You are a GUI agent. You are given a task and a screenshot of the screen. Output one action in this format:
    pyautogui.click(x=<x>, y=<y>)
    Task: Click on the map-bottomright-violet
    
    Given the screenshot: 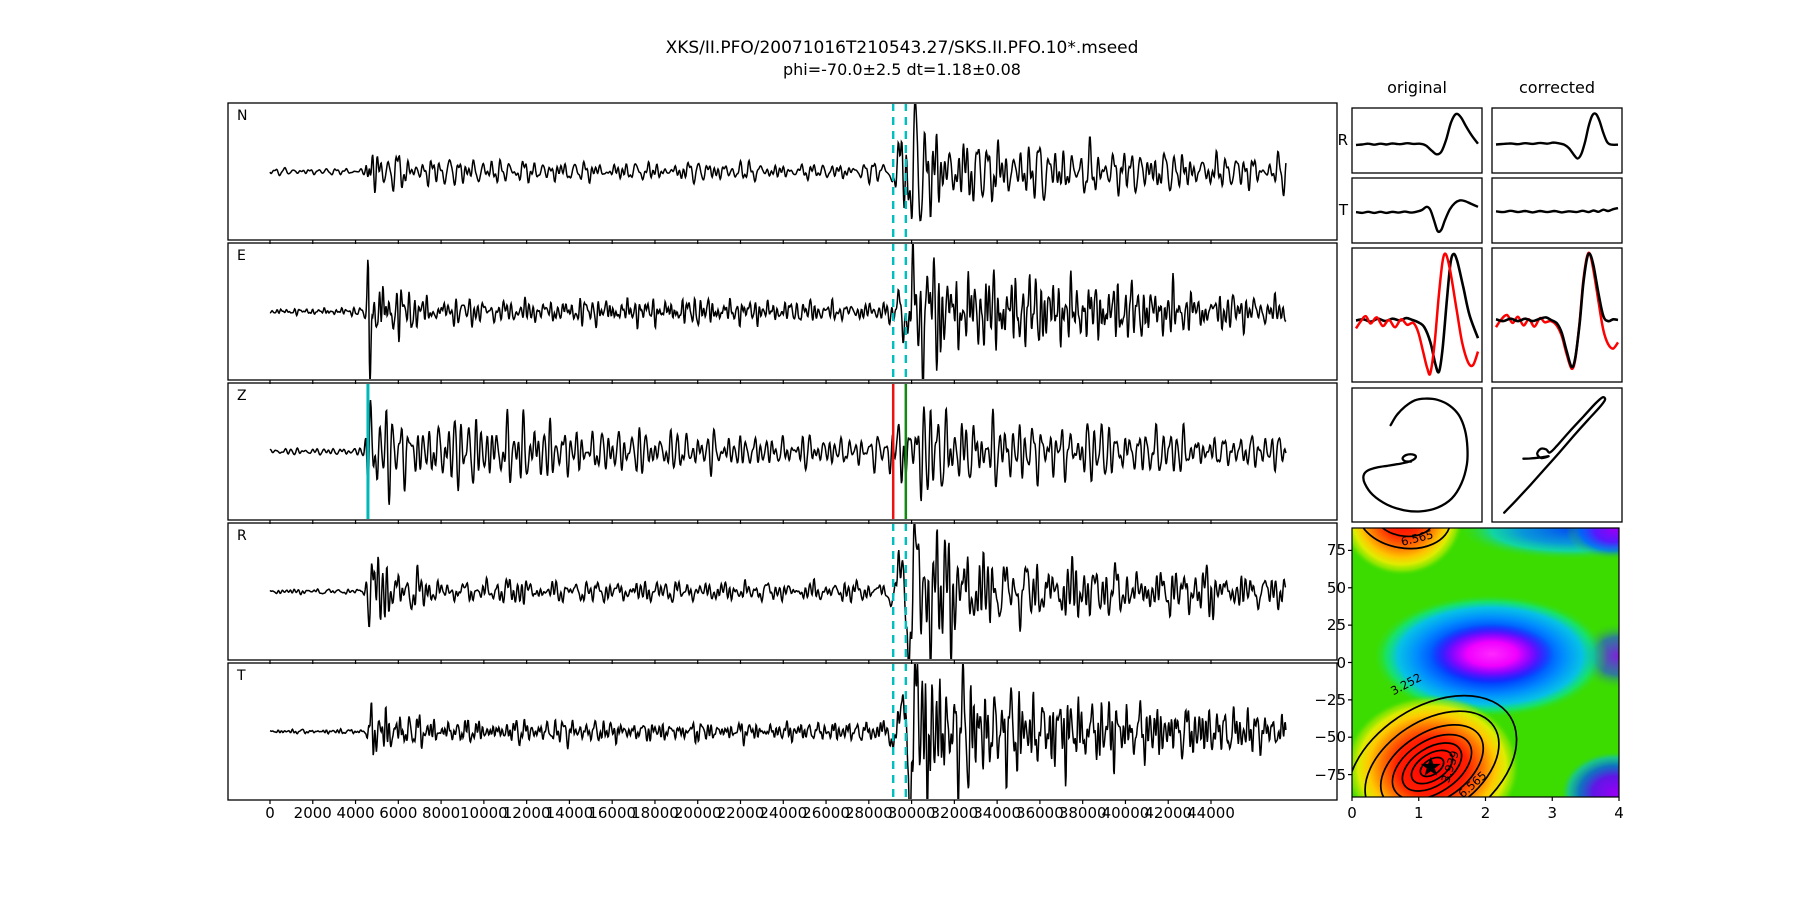 What is the action you would take?
    pyautogui.click(x=1589, y=774)
    